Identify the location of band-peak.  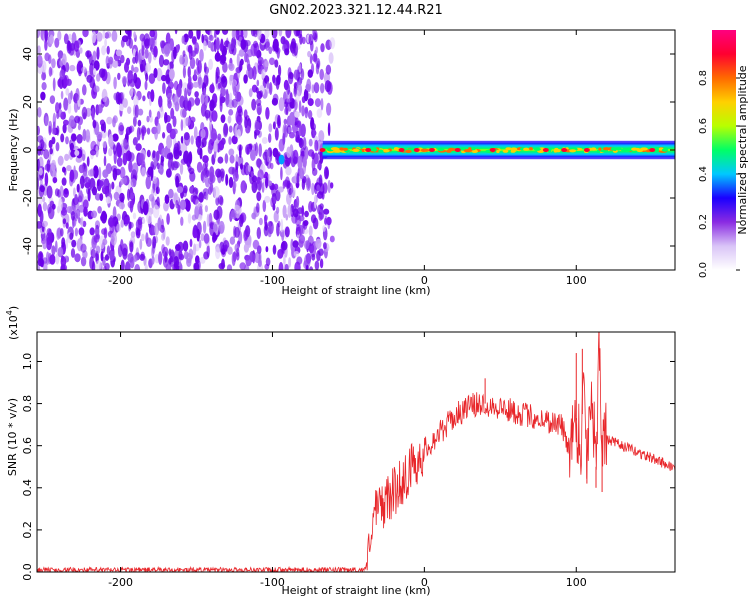
(401, 150).